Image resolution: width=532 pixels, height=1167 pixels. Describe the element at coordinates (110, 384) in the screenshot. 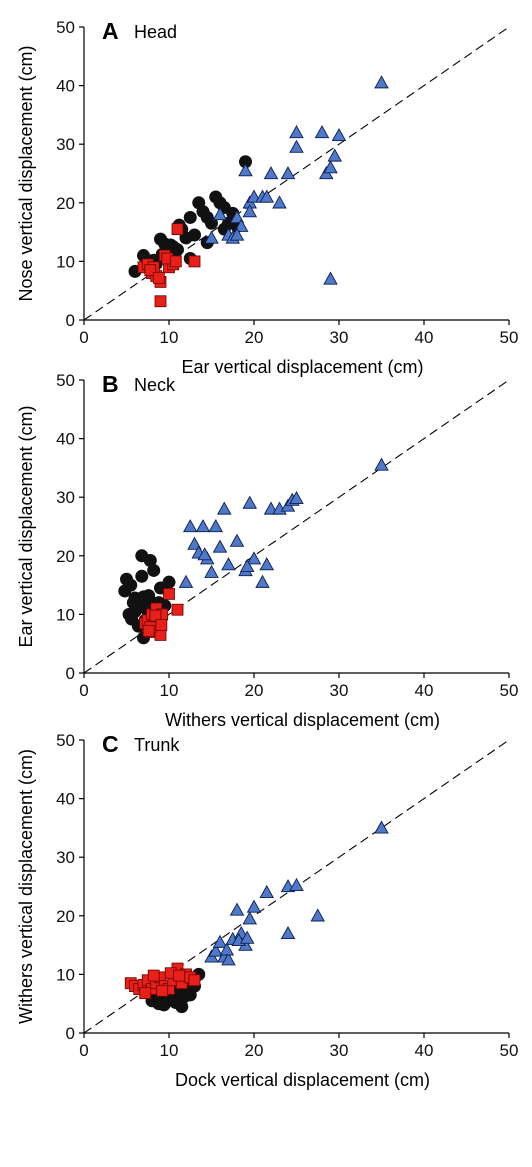

I see `panel-letter: B` at that location.